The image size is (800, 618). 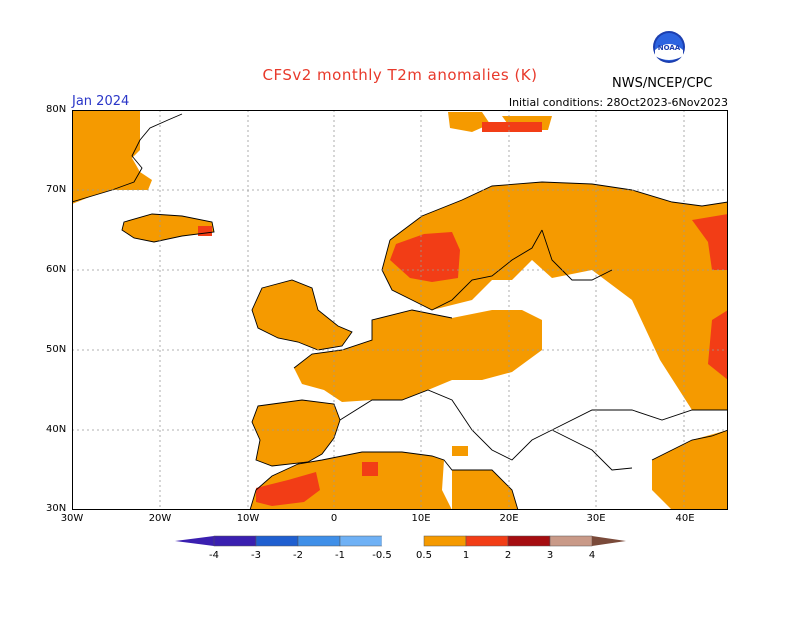 What do you see at coordinates (101, 101) in the screenshot?
I see `forecast-month: Jan 2024` at bounding box center [101, 101].